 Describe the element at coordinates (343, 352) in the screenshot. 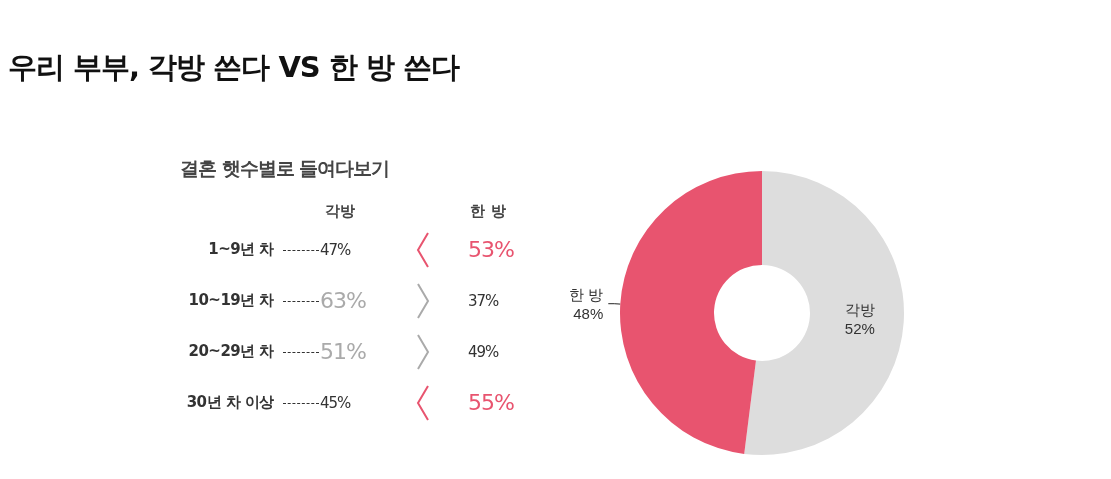

I see `data-label: 51%` at that location.